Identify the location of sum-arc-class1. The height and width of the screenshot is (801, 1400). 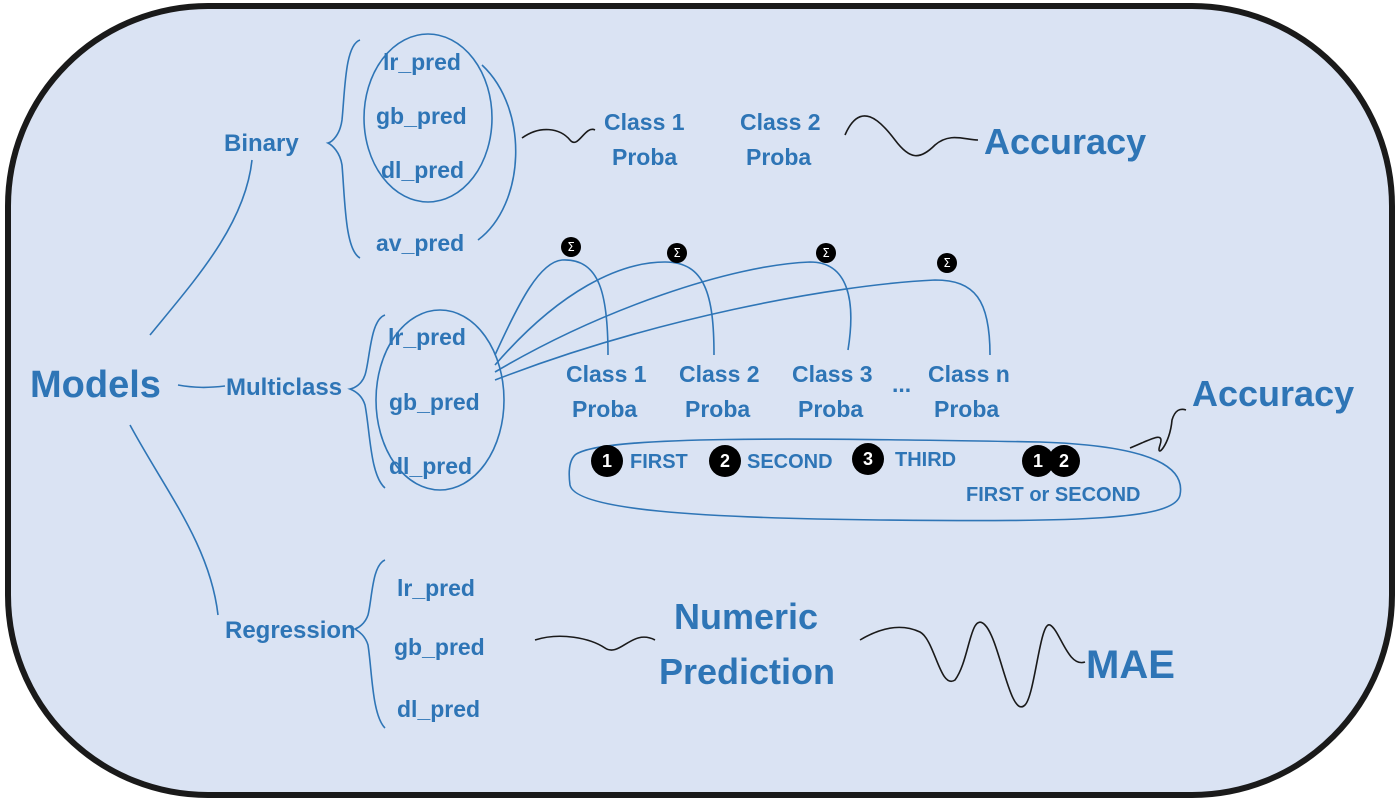
(551, 307).